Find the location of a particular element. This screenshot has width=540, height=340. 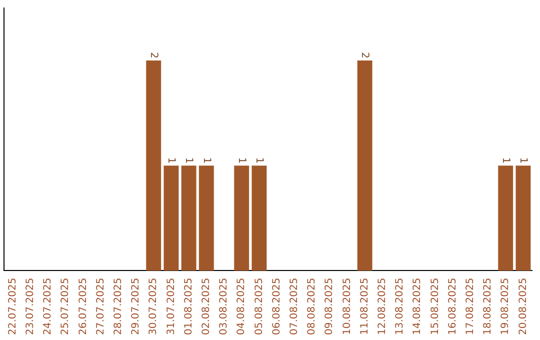

x-tick-label: 15.08.2025 is located at coordinates (435, 307).